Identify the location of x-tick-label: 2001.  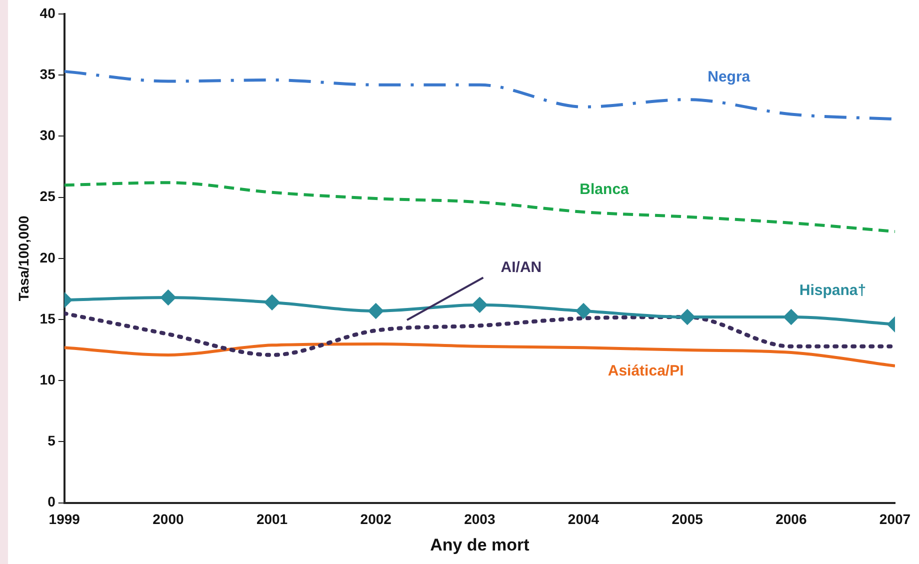
(272, 519).